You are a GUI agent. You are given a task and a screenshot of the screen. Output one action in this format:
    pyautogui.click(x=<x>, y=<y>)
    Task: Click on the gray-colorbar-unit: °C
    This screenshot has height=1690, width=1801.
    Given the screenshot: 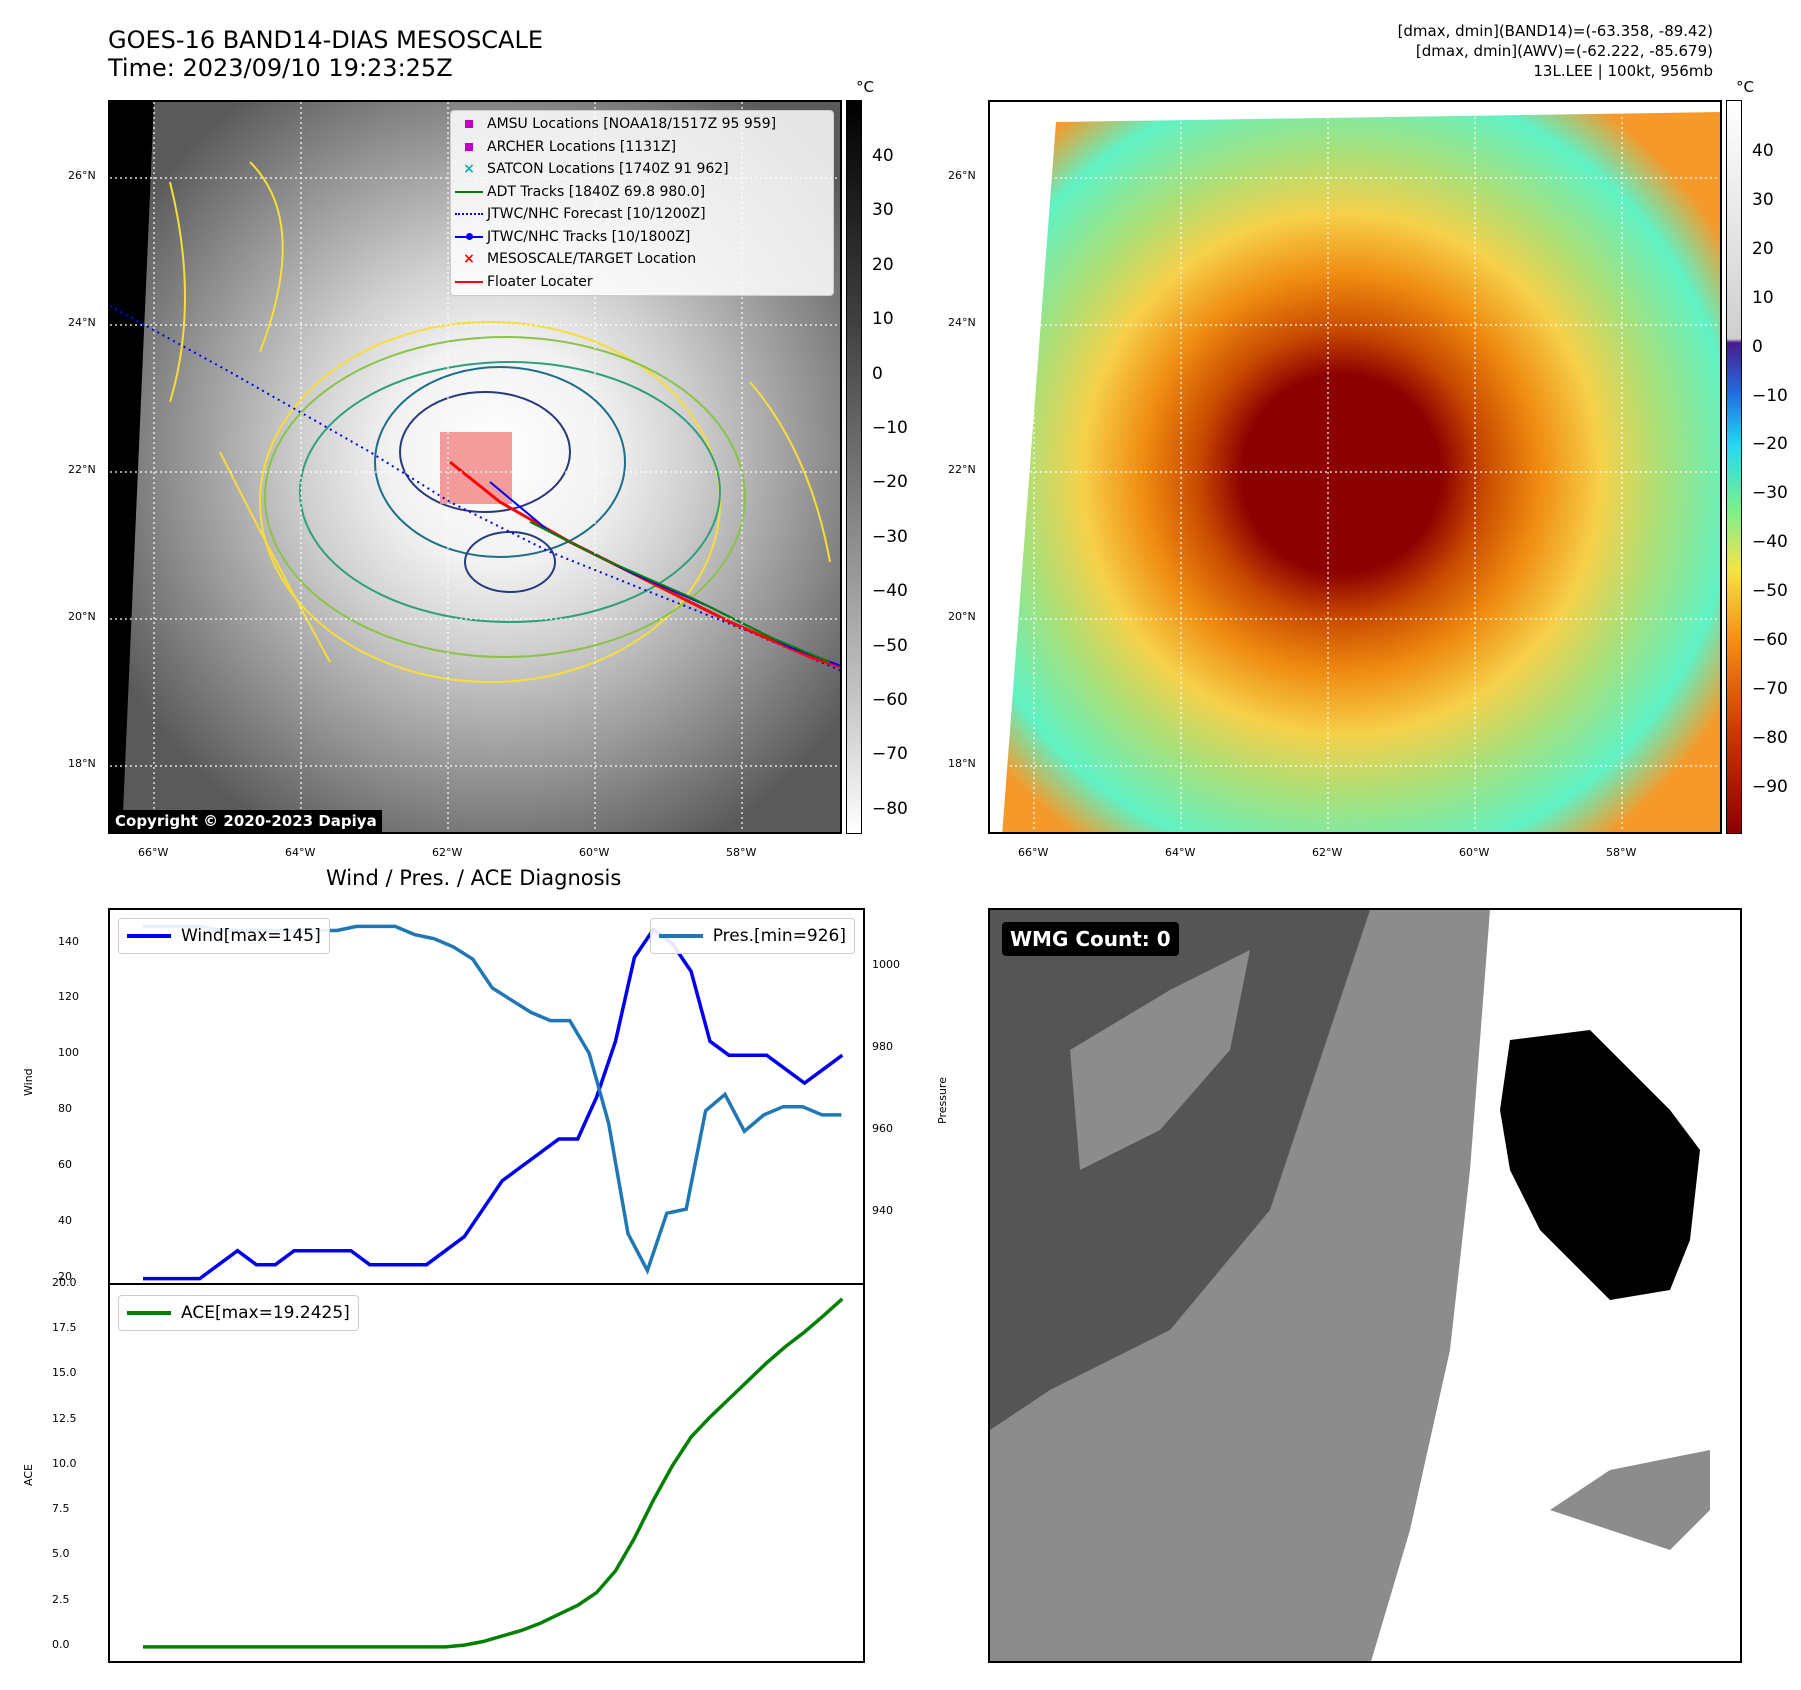 What is the action you would take?
    pyautogui.click(x=865, y=87)
    